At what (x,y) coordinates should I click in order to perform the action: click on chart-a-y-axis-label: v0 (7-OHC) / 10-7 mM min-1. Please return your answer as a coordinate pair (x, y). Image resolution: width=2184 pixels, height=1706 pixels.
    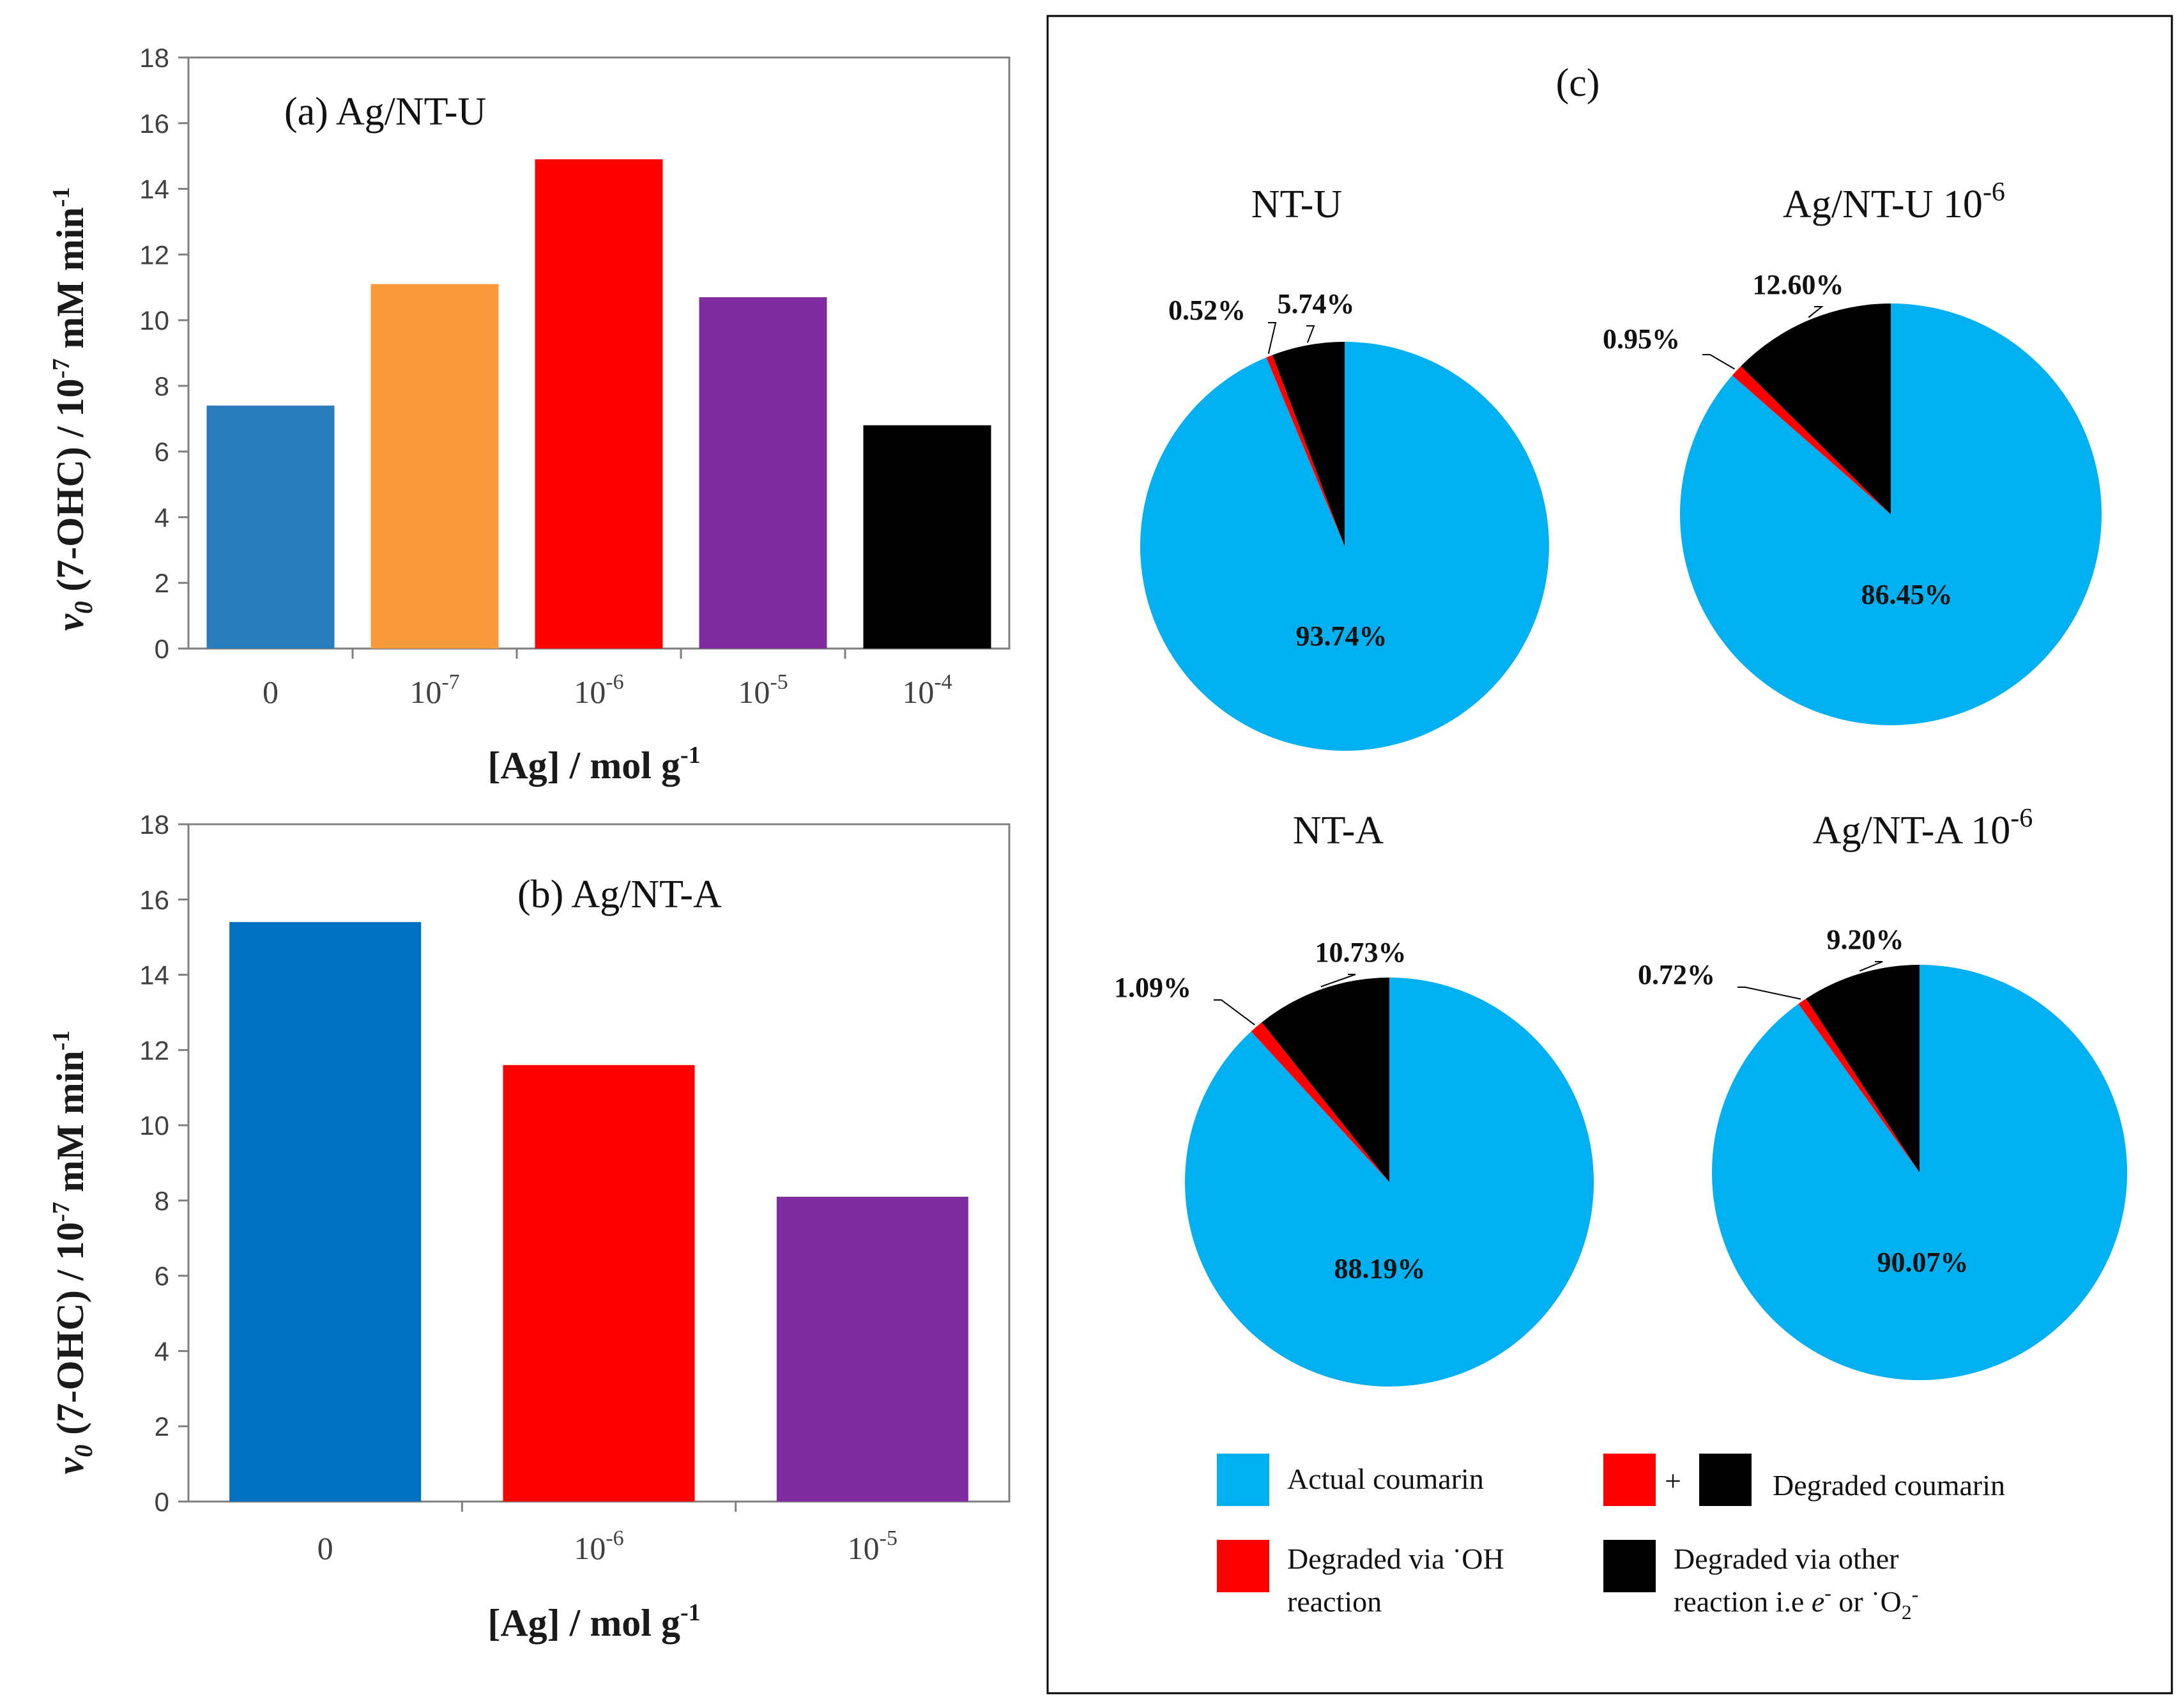
    Looking at the image, I should click on (73, 409).